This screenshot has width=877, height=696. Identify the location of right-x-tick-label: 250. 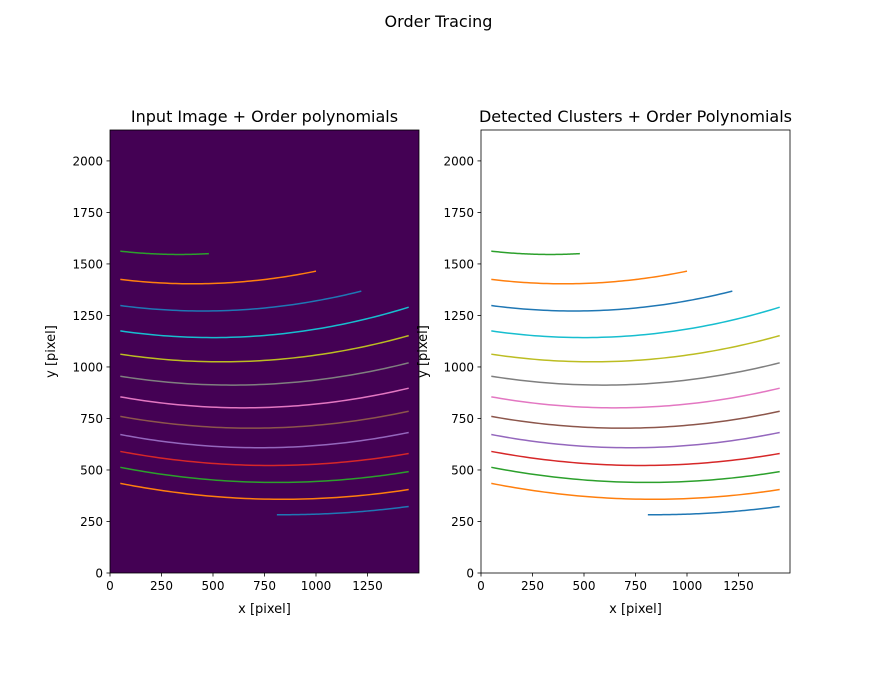
(532, 586).